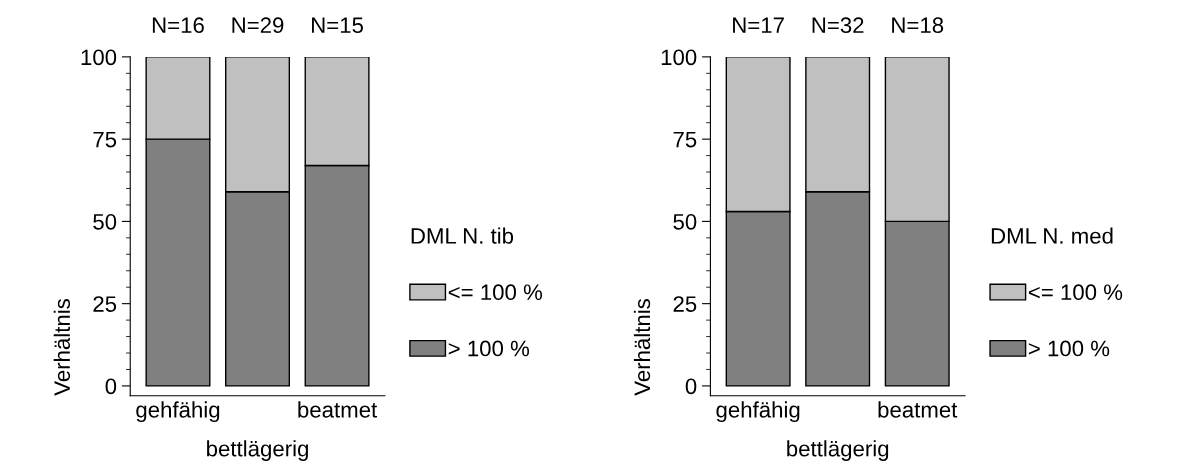 This screenshot has width=1184, height=474. I want to click on annotation: N=18, so click(918, 25).